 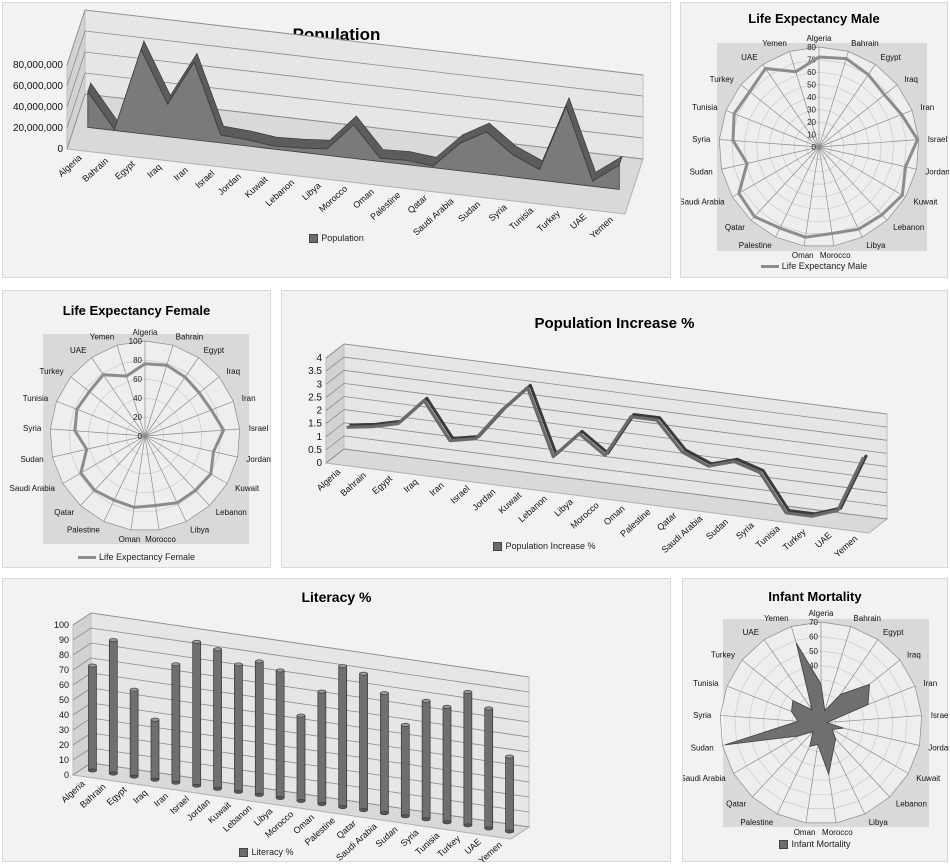 What do you see at coordinates (95, 170) in the screenshot?
I see `x-tick-label: Bahrain` at bounding box center [95, 170].